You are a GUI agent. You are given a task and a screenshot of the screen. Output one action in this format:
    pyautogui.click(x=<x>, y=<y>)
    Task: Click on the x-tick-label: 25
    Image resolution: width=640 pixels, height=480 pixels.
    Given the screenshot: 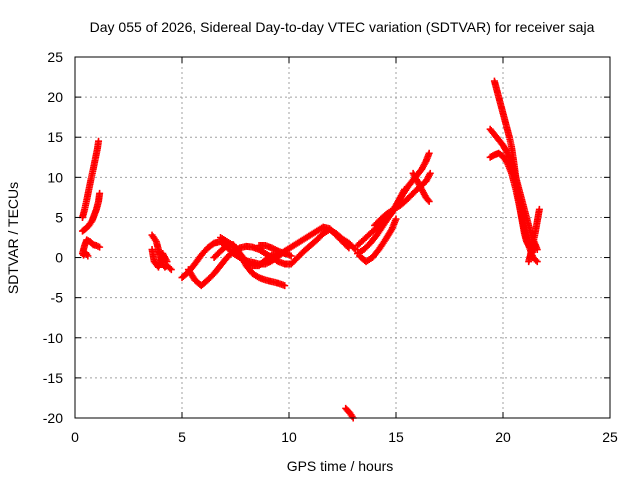 What is the action you would take?
    pyautogui.click(x=610, y=437)
    